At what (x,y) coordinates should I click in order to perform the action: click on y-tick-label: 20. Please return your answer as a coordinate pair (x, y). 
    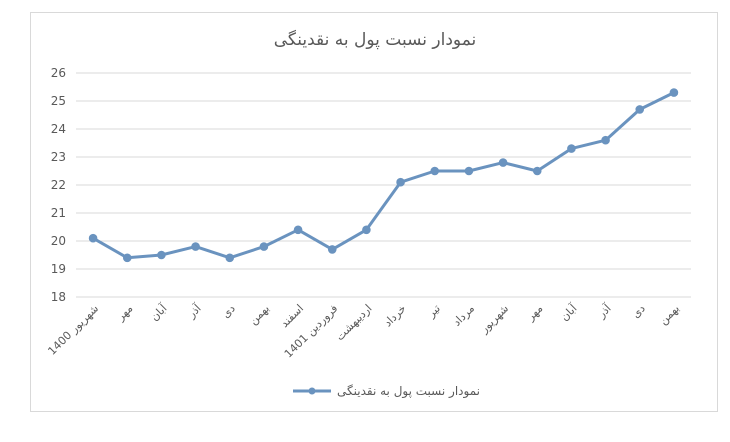
    Looking at the image, I should click on (58, 241).